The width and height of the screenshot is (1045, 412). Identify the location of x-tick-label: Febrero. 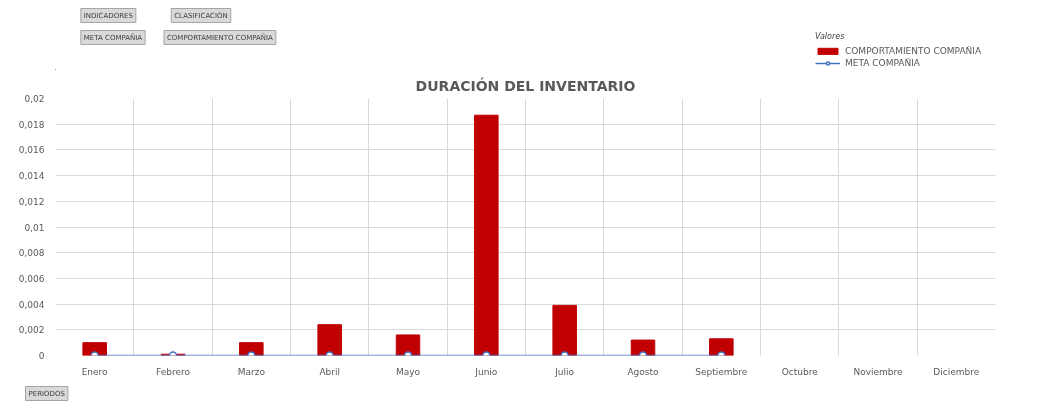
(173, 371).